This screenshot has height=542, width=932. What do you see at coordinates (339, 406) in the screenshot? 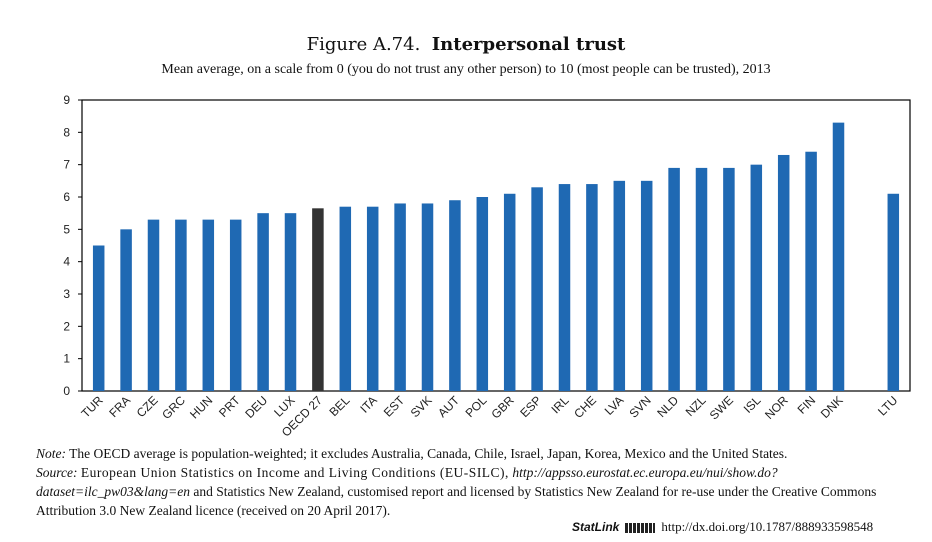
I see `x-tick-label: BEL` at bounding box center [339, 406].